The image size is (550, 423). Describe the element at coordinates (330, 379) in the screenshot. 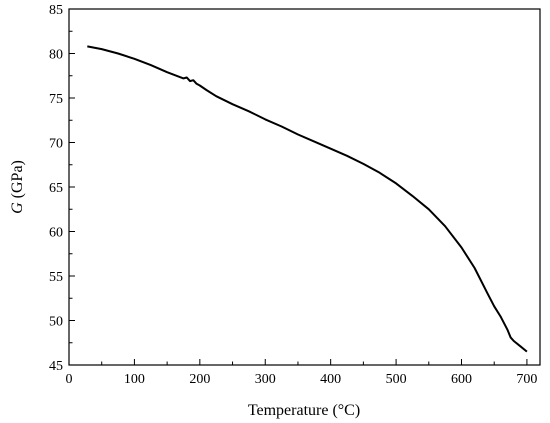

I see `x-tick-label: 400` at that location.